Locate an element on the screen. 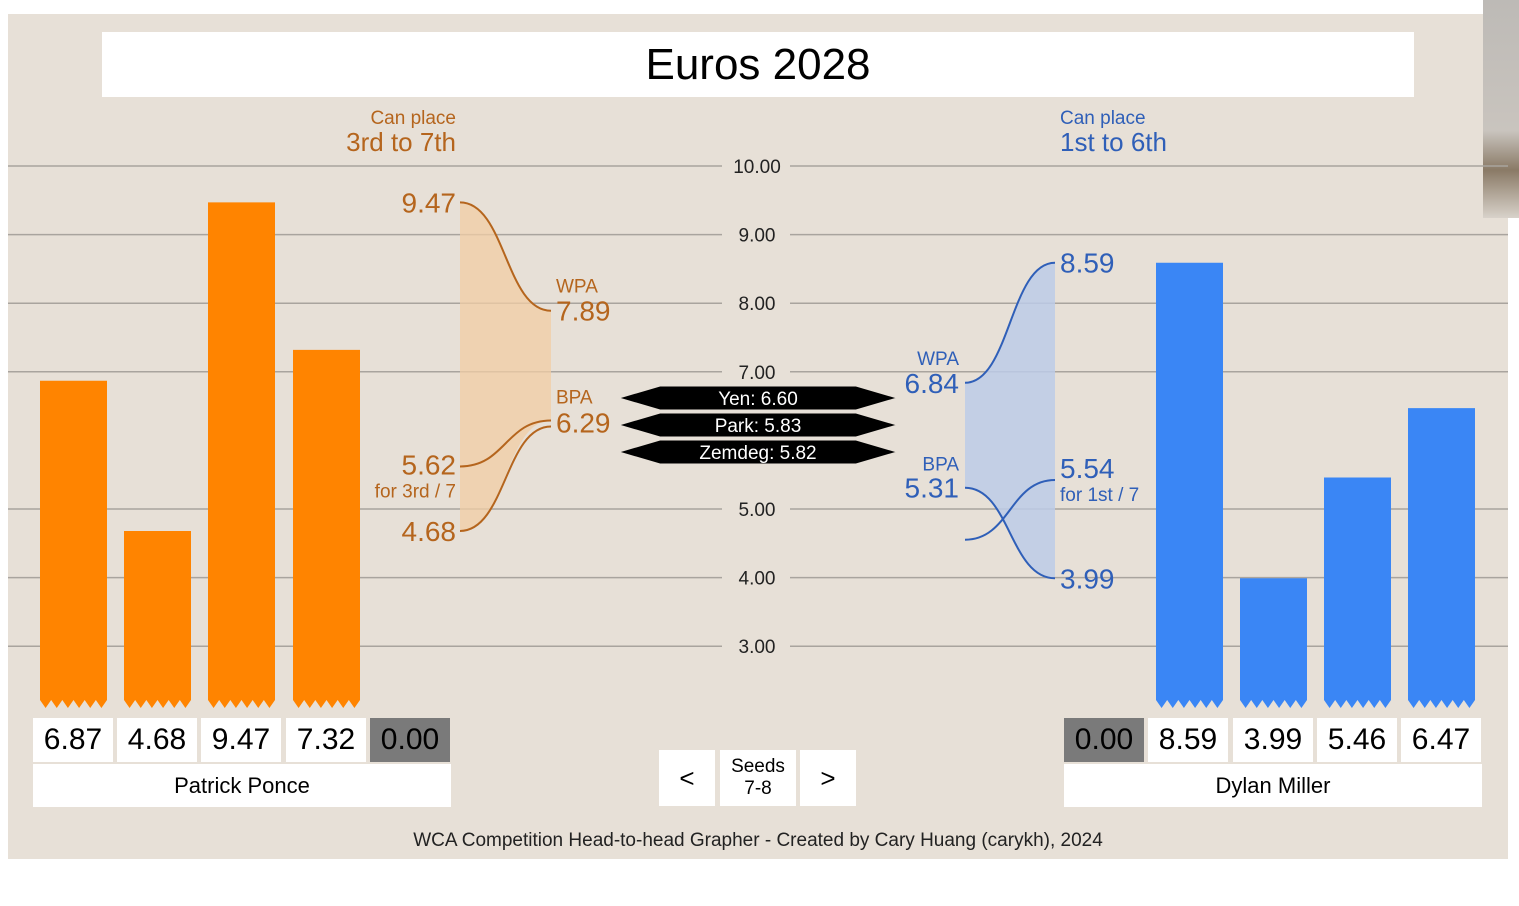  y-tick-label-5: 4.00 is located at coordinates (757, 579).